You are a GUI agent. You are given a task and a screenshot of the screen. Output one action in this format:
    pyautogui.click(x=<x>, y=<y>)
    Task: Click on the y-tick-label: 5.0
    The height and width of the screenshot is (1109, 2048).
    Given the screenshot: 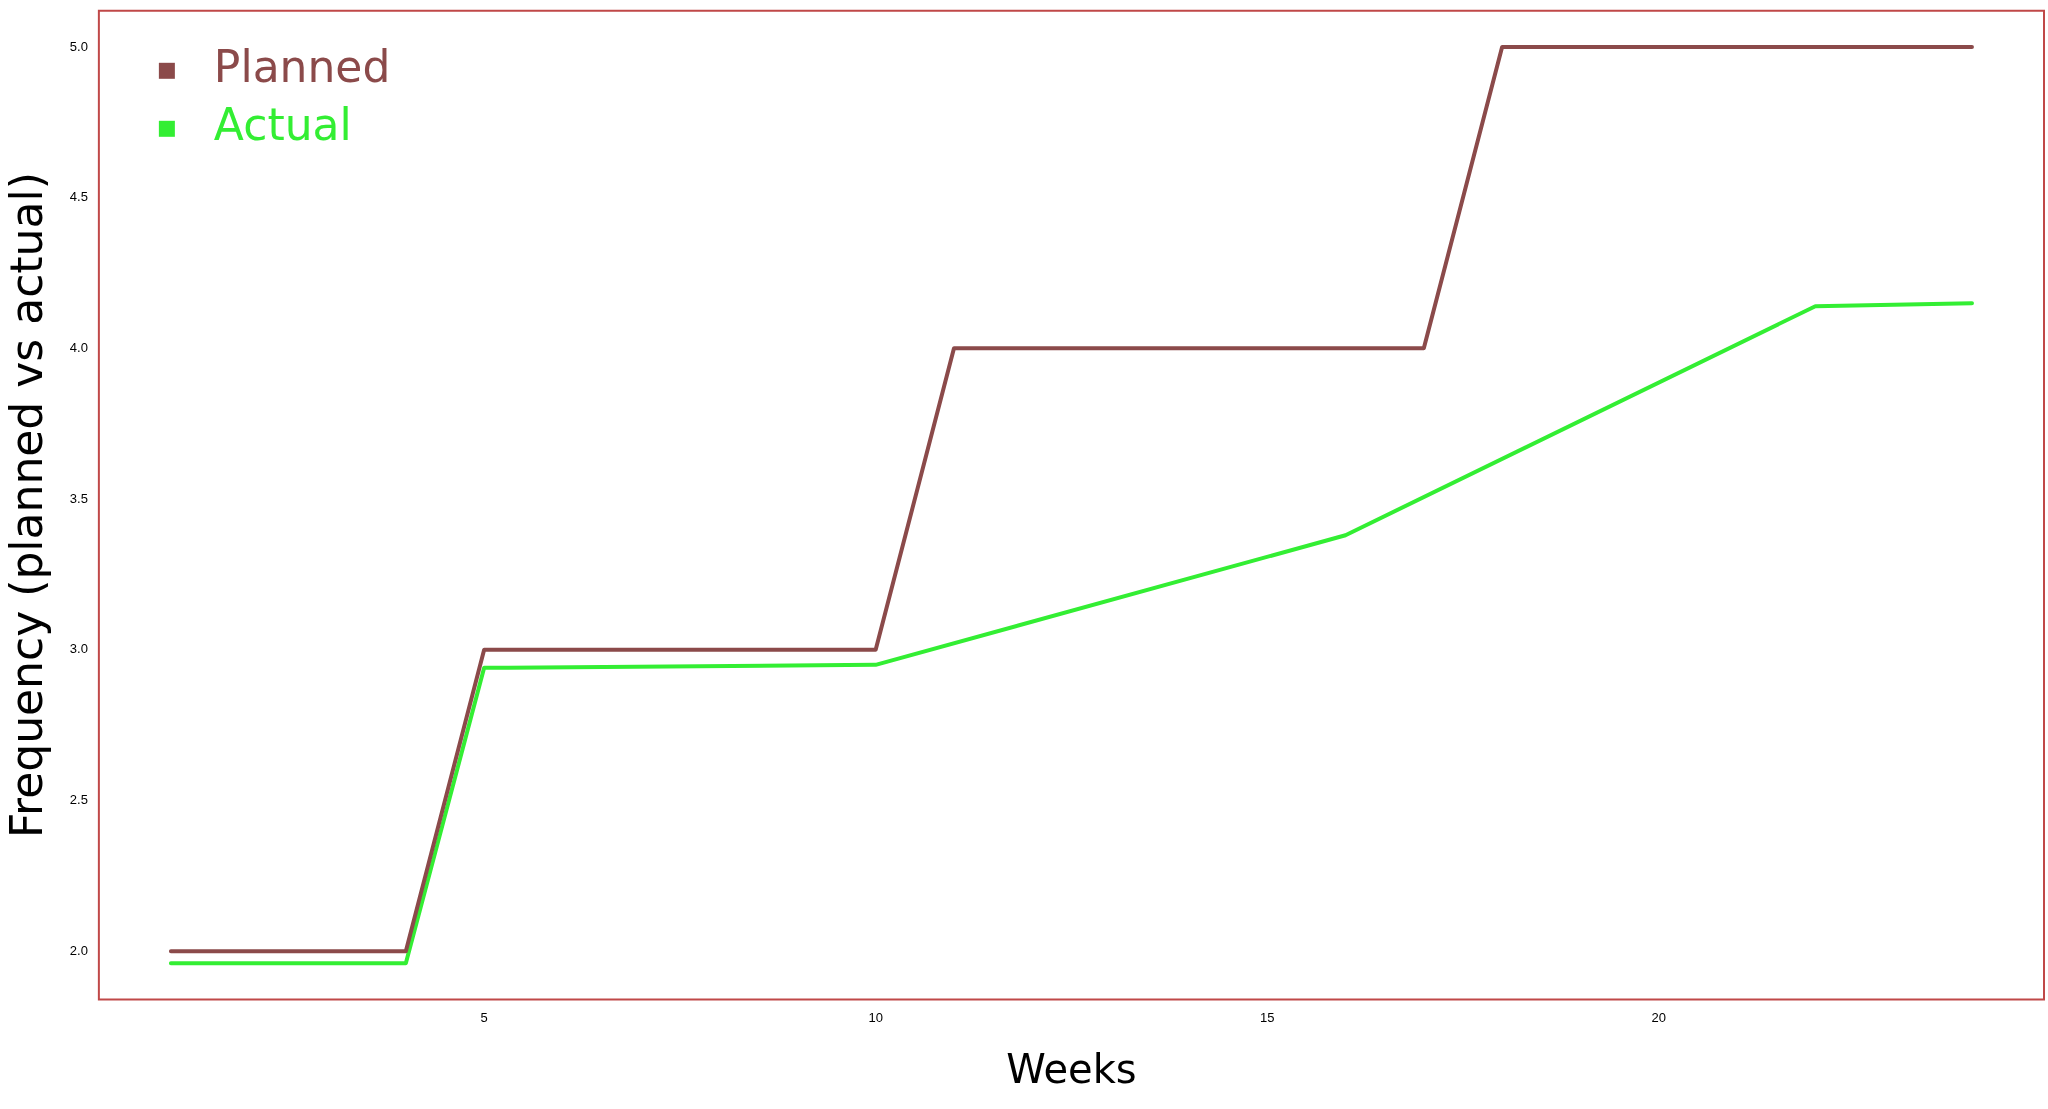 What is the action you would take?
    pyautogui.click(x=78, y=46)
    